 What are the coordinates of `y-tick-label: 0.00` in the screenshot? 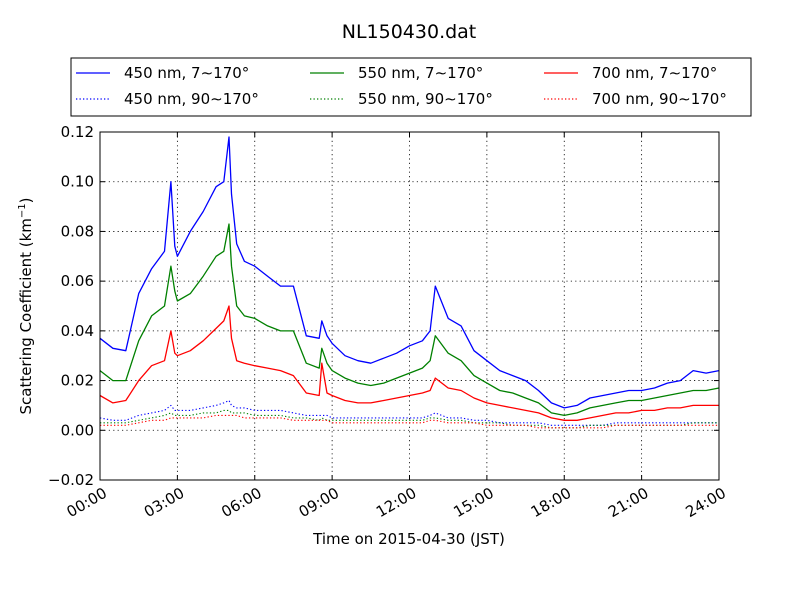 It's located at (77, 430).